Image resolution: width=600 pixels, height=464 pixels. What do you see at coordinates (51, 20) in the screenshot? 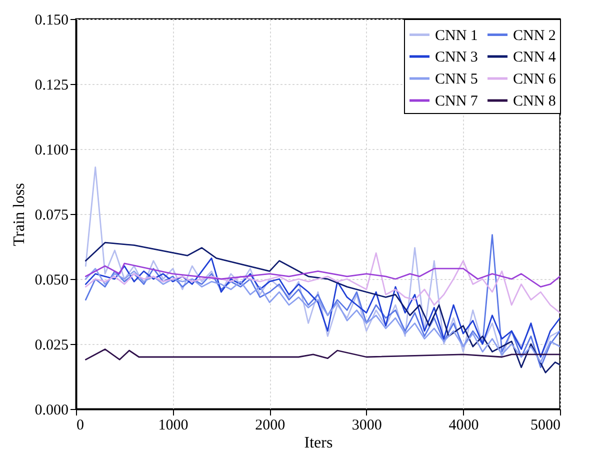
I see `y-tick-label: 0.150` at bounding box center [51, 20].